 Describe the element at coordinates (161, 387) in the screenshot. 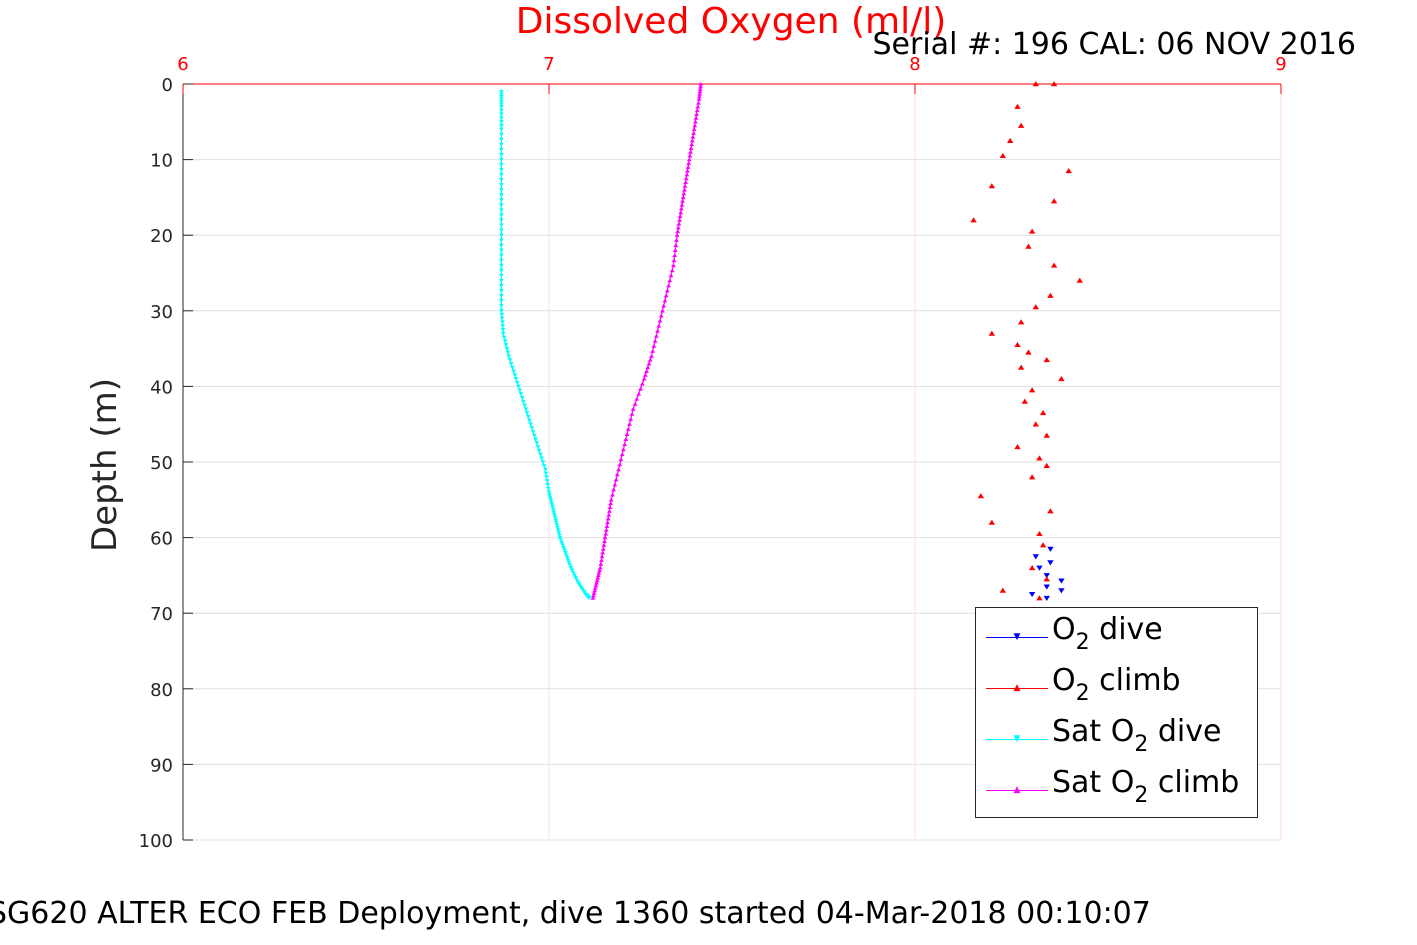

I see `y-tick-label: 40` at that location.